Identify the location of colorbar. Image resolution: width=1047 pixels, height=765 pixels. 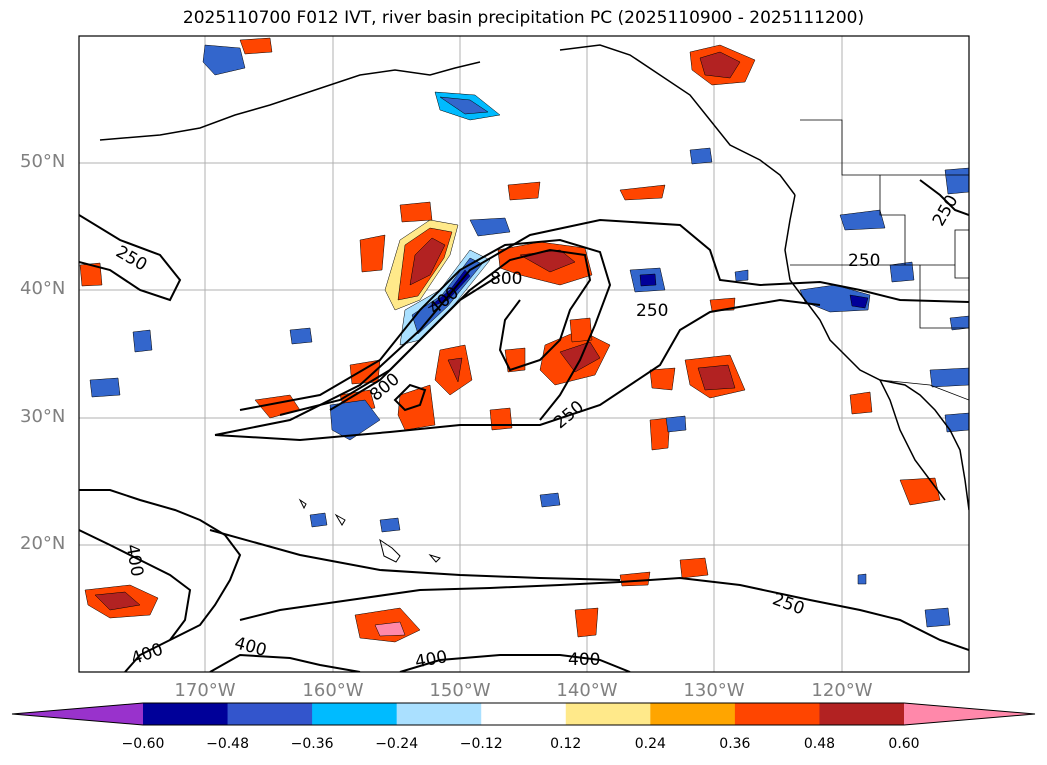
(523, 714).